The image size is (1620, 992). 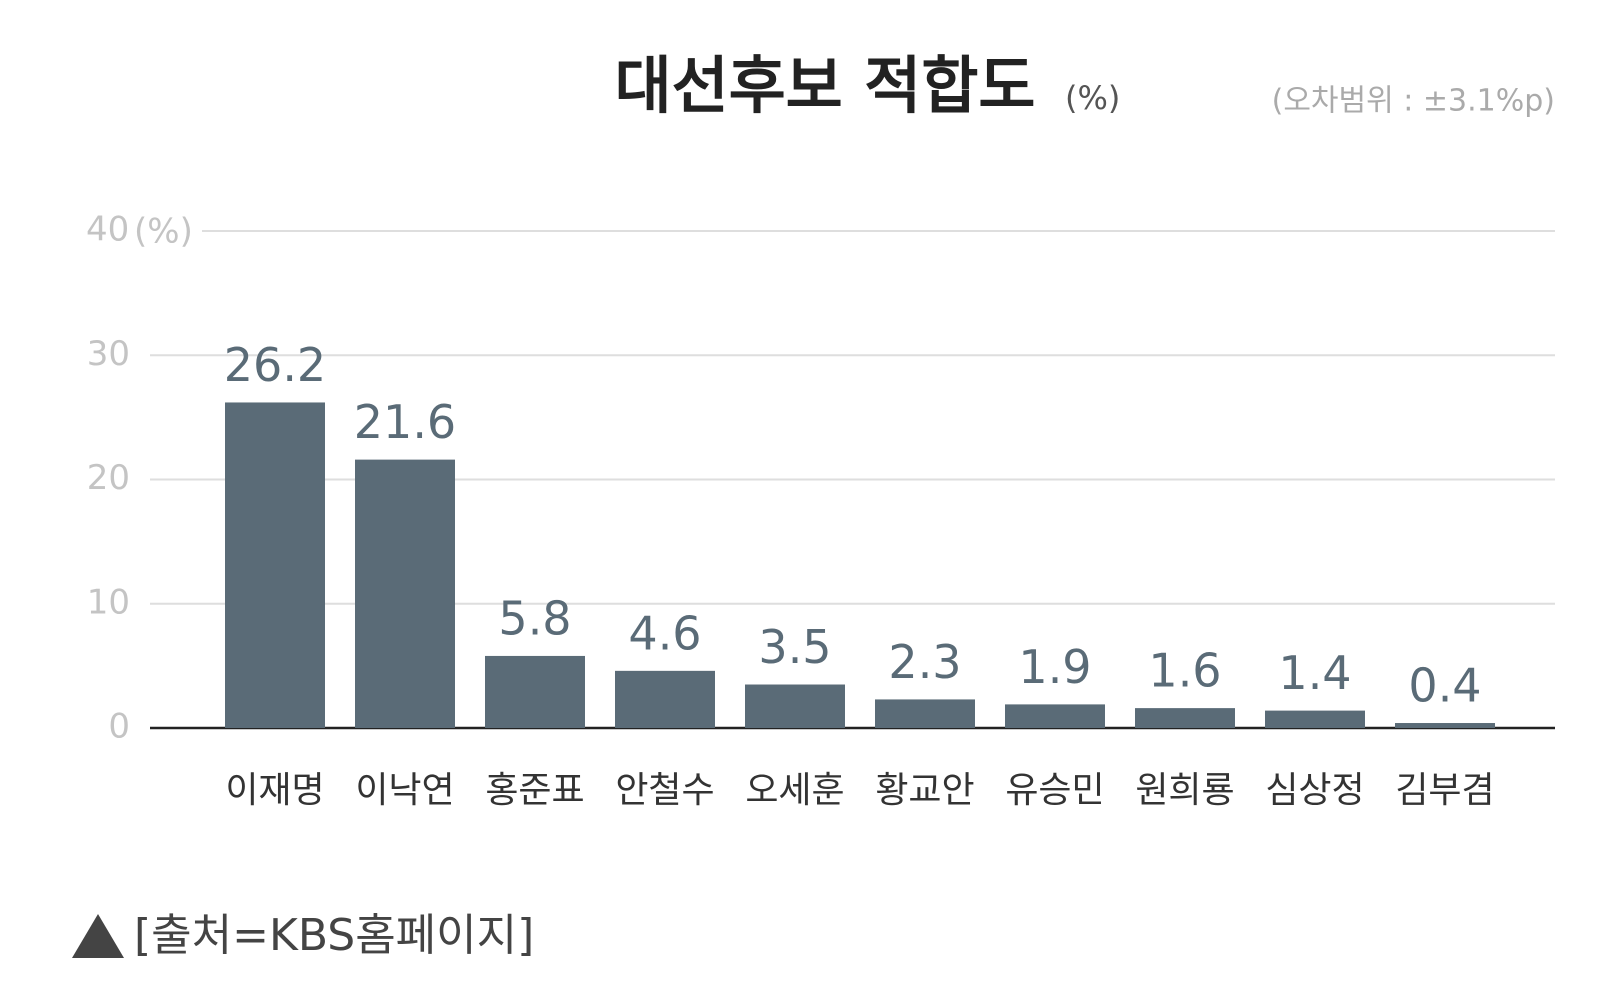 What do you see at coordinates (664, 633) in the screenshot?
I see `value-label: 4.6` at bounding box center [664, 633].